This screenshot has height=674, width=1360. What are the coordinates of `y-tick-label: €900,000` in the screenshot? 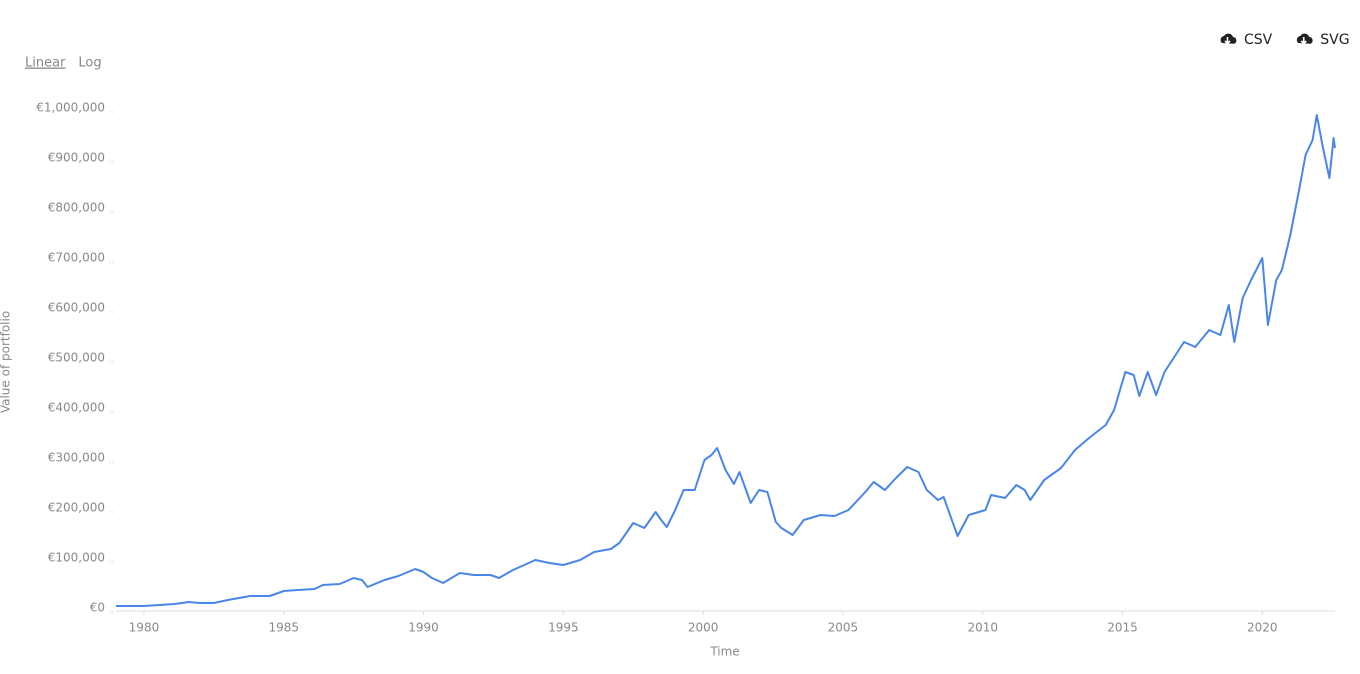 It's located at (76, 158).